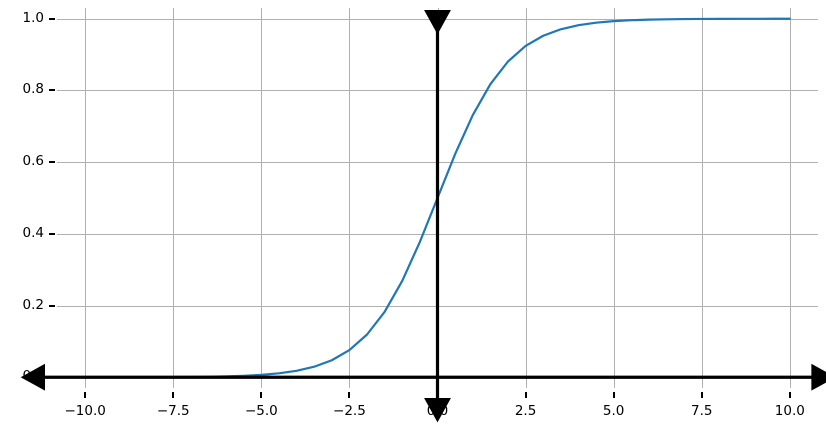 The image size is (826, 428). What do you see at coordinates (437, 411) in the screenshot?
I see `x-tick-label: 0.0` at bounding box center [437, 411].